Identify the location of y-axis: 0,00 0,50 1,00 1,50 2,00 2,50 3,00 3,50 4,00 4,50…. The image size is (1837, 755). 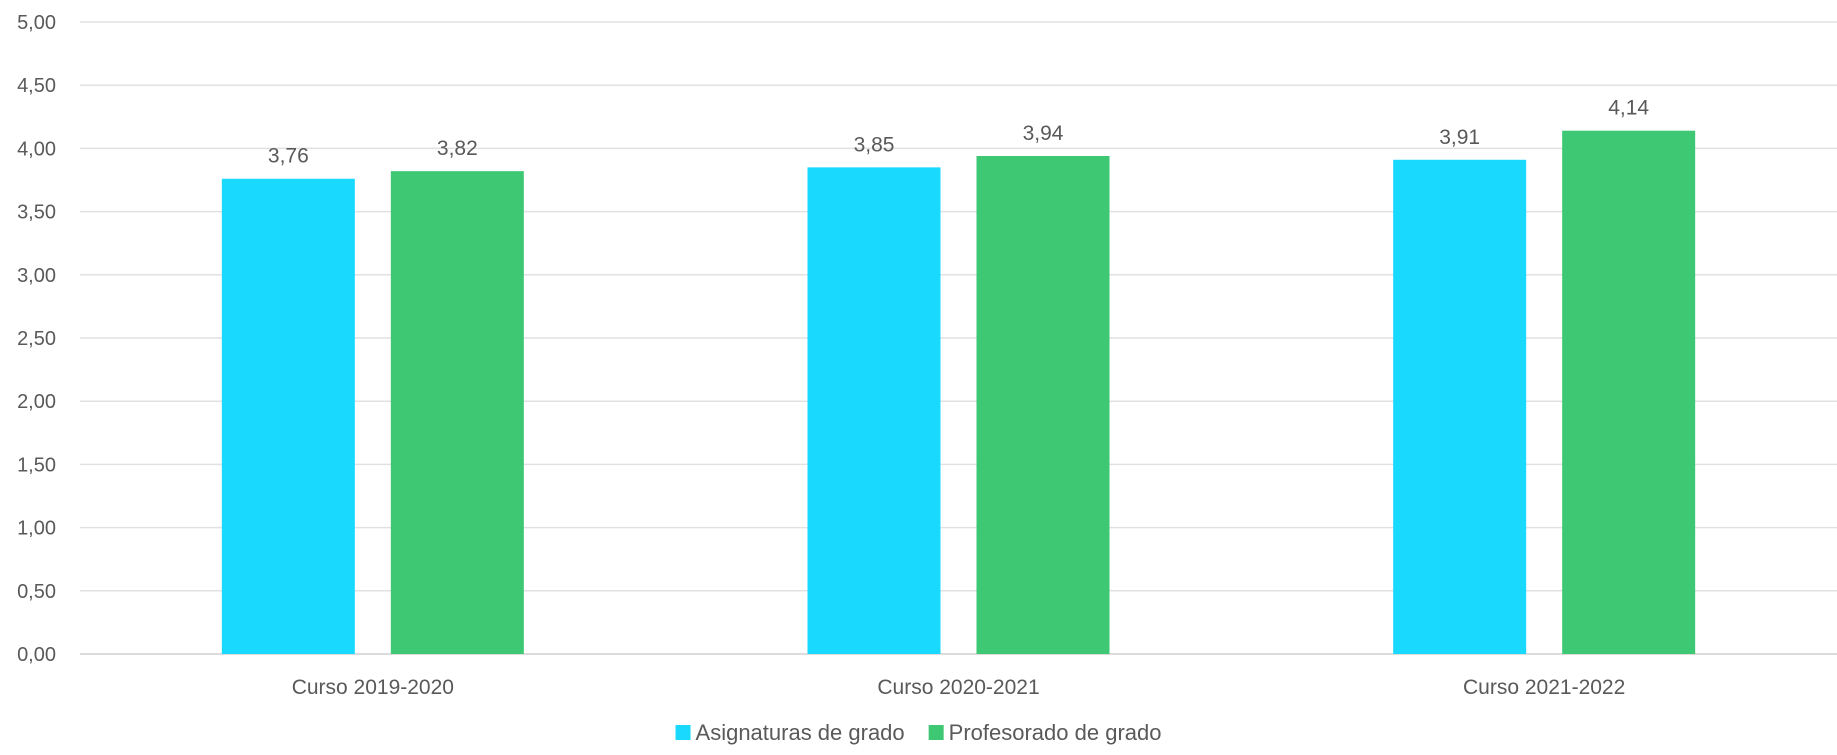
(36, 339).